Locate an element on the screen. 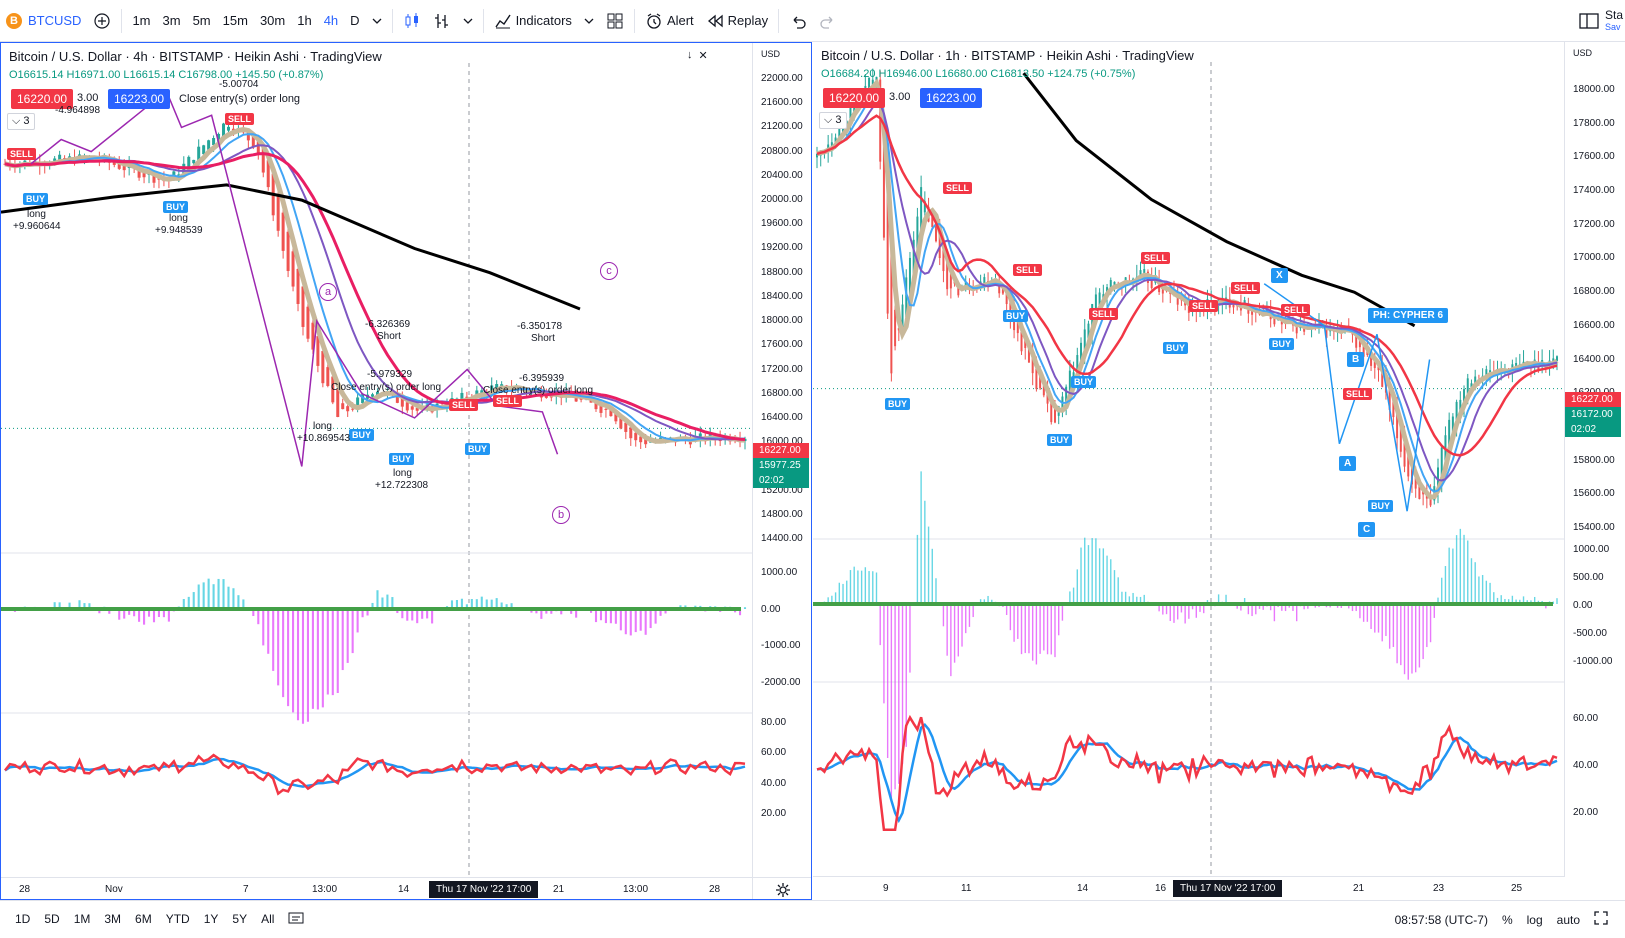 Image resolution: width=1625 pixels, height=938 pixels. pattern-point-a: A is located at coordinates (1348, 463).